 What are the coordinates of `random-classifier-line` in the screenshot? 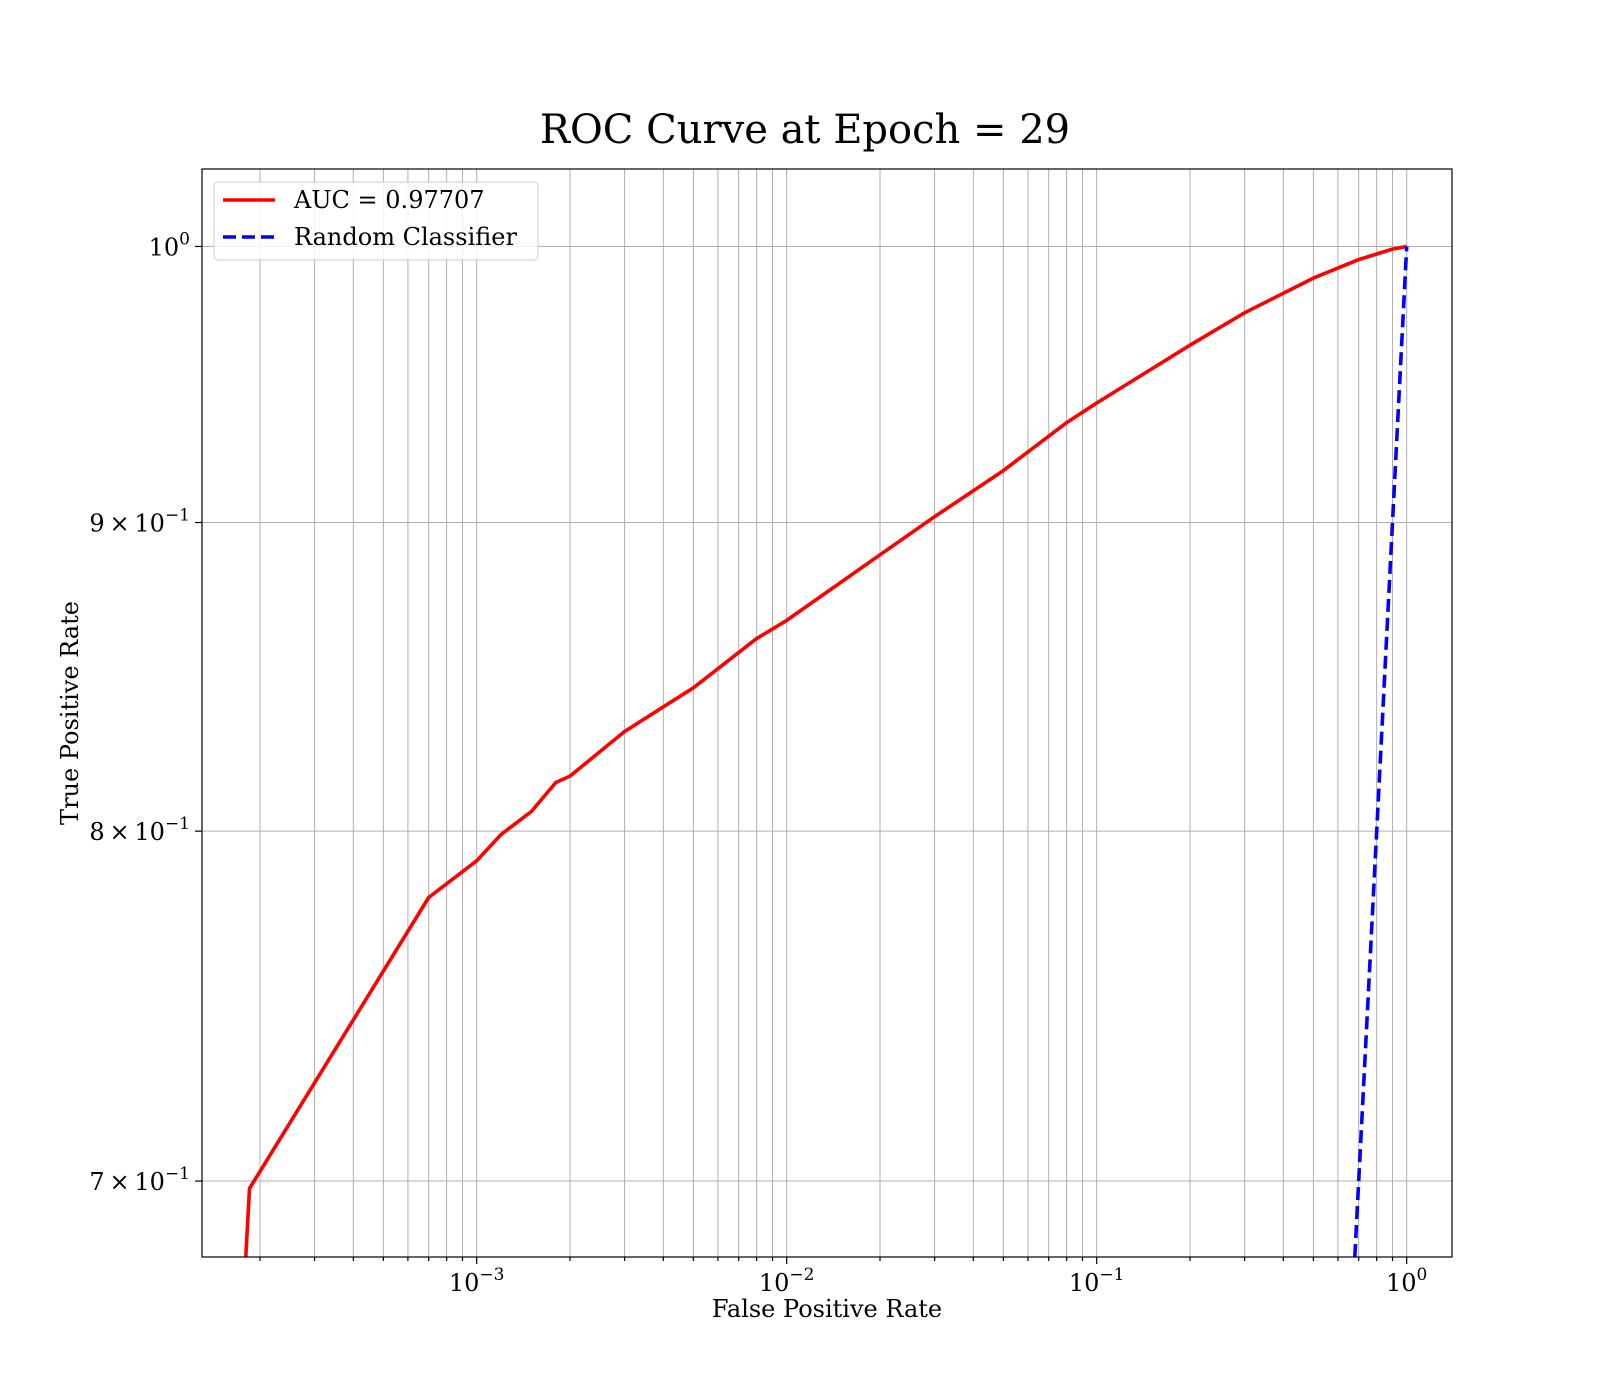 It's located at (1381, 751).